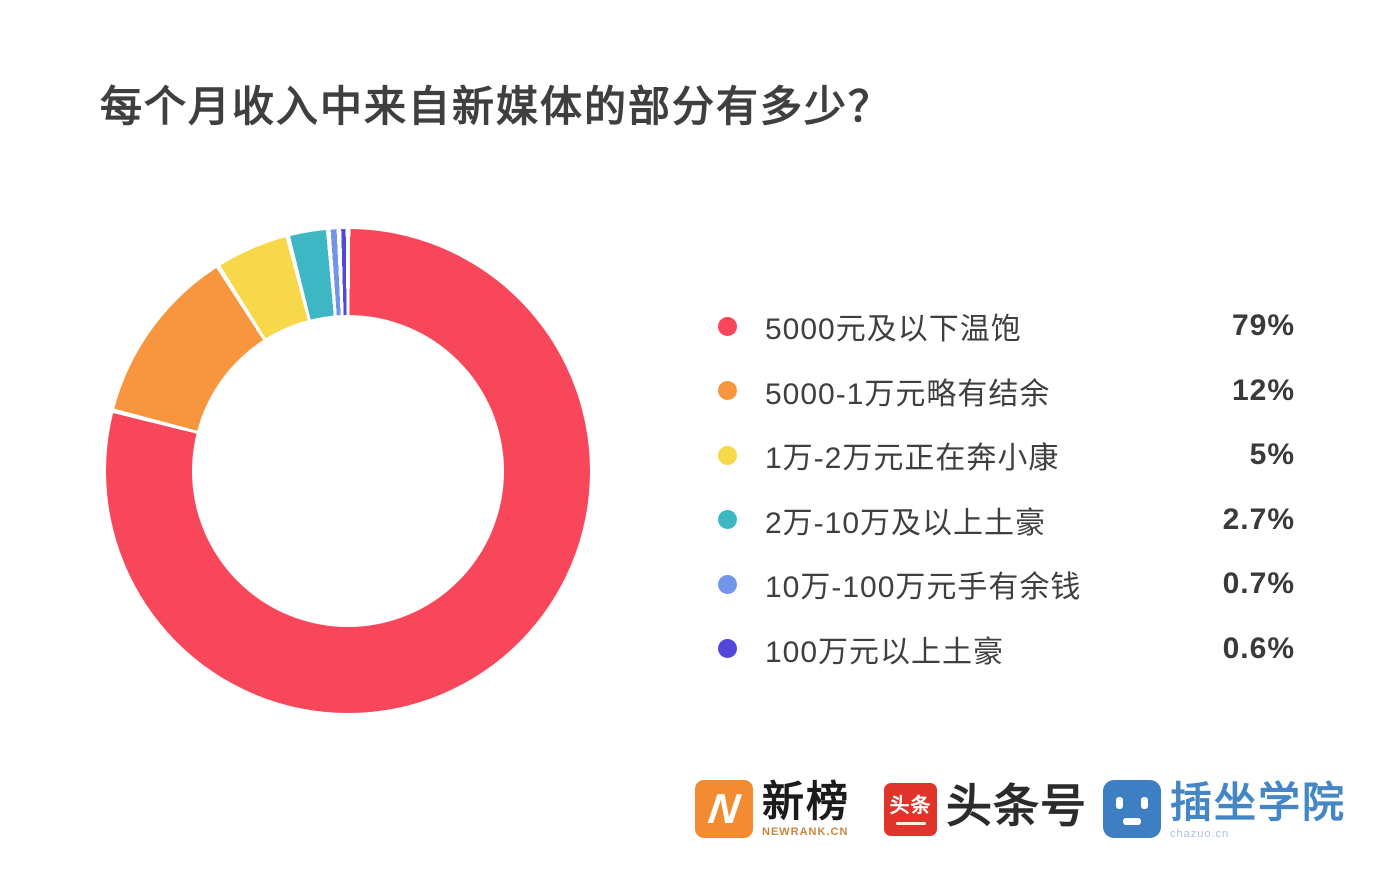 The height and width of the screenshot is (893, 1399). I want to click on legend-value: 2.7%, so click(1258, 519).